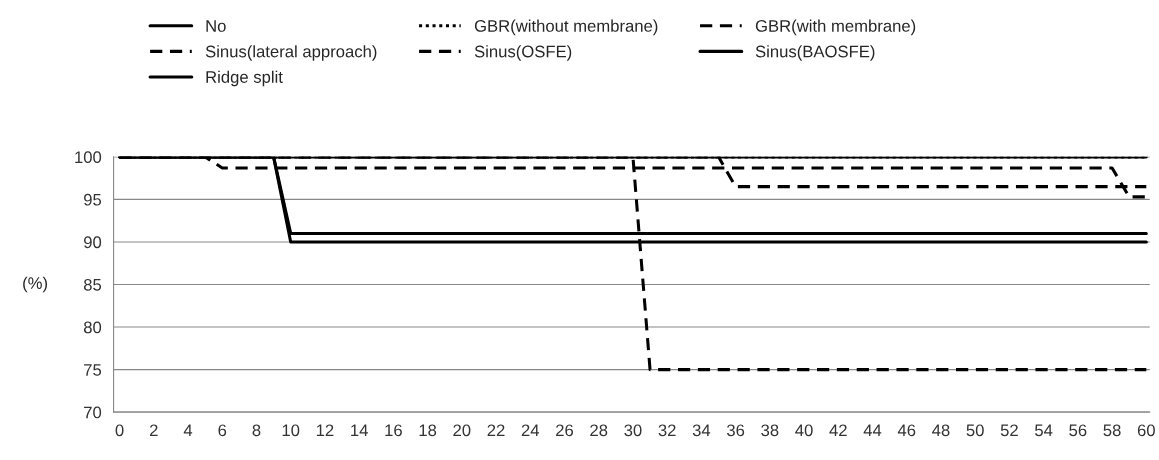 This screenshot has width=1159, height=460. I want to click on x-tick-label: 6, so click(222, 430).